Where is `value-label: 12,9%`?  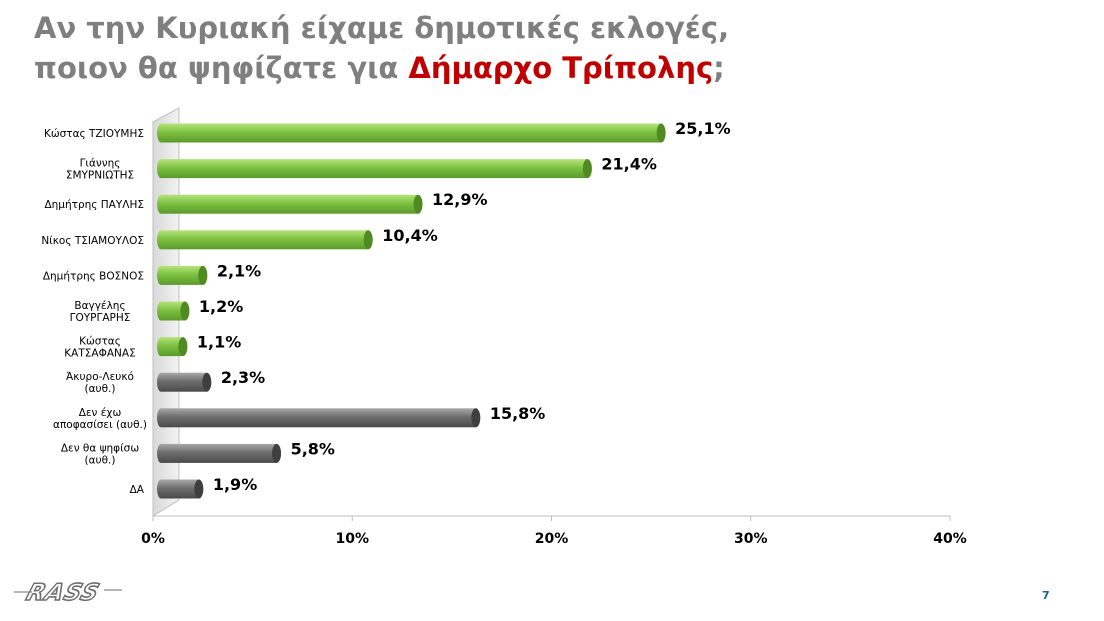
value-label: 12,9% is located at coordinates (460, 199).